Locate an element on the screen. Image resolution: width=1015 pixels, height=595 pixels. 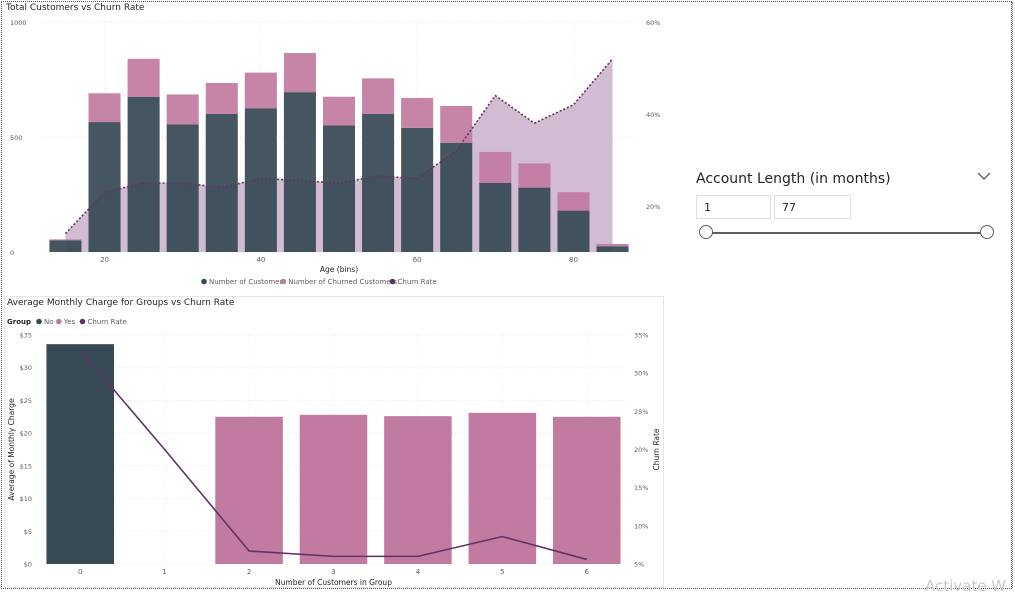
y2-tick-label: 15% is located at coordinates (641, 488).